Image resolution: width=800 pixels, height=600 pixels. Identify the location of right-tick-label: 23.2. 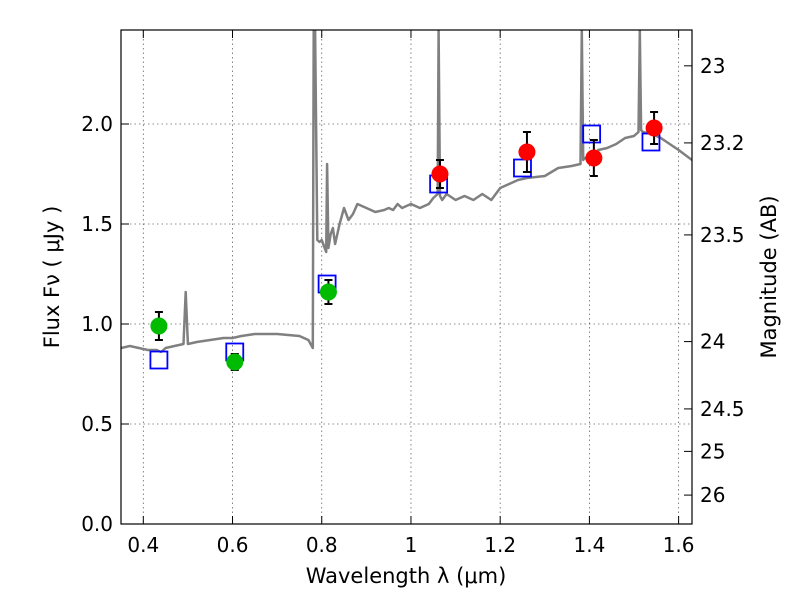
(722, 143).